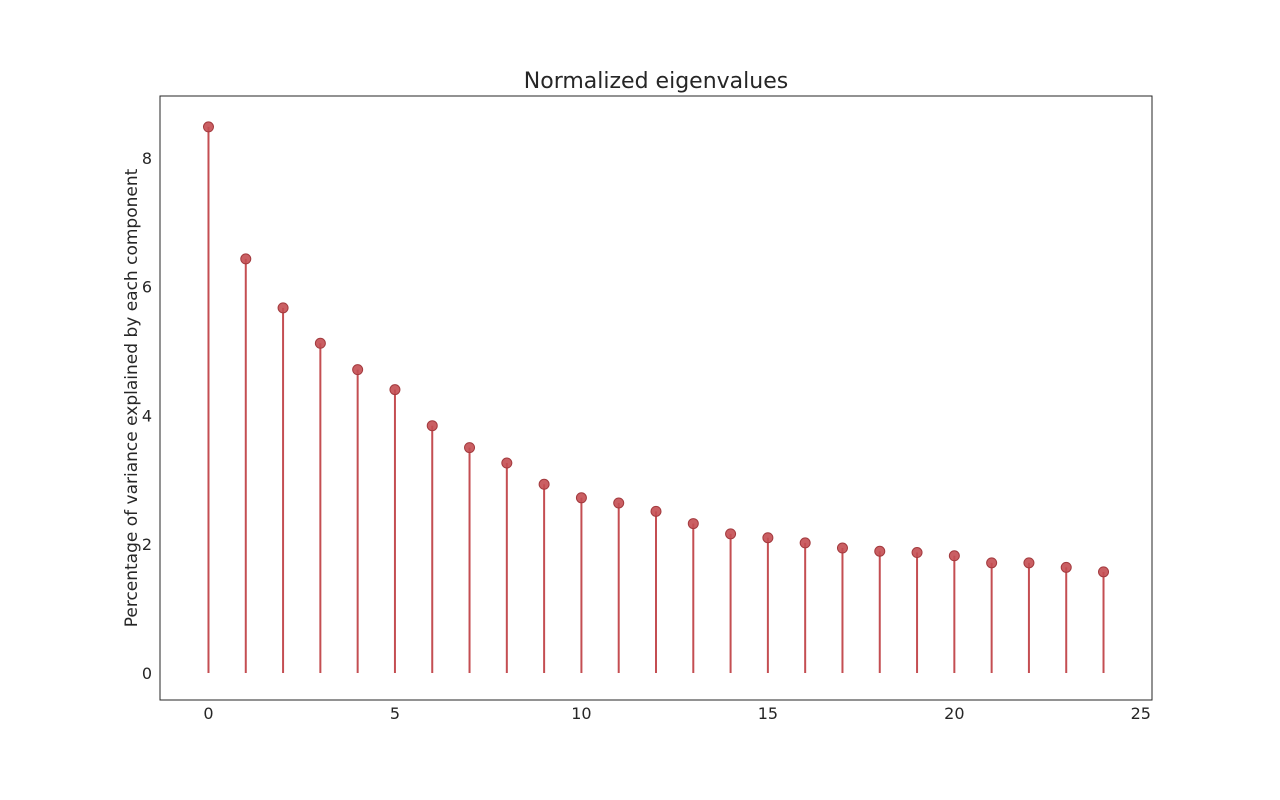  Describe the element at coordinates (147, 544) in the screenshot. I see `y-tick-label: 2` at that location.